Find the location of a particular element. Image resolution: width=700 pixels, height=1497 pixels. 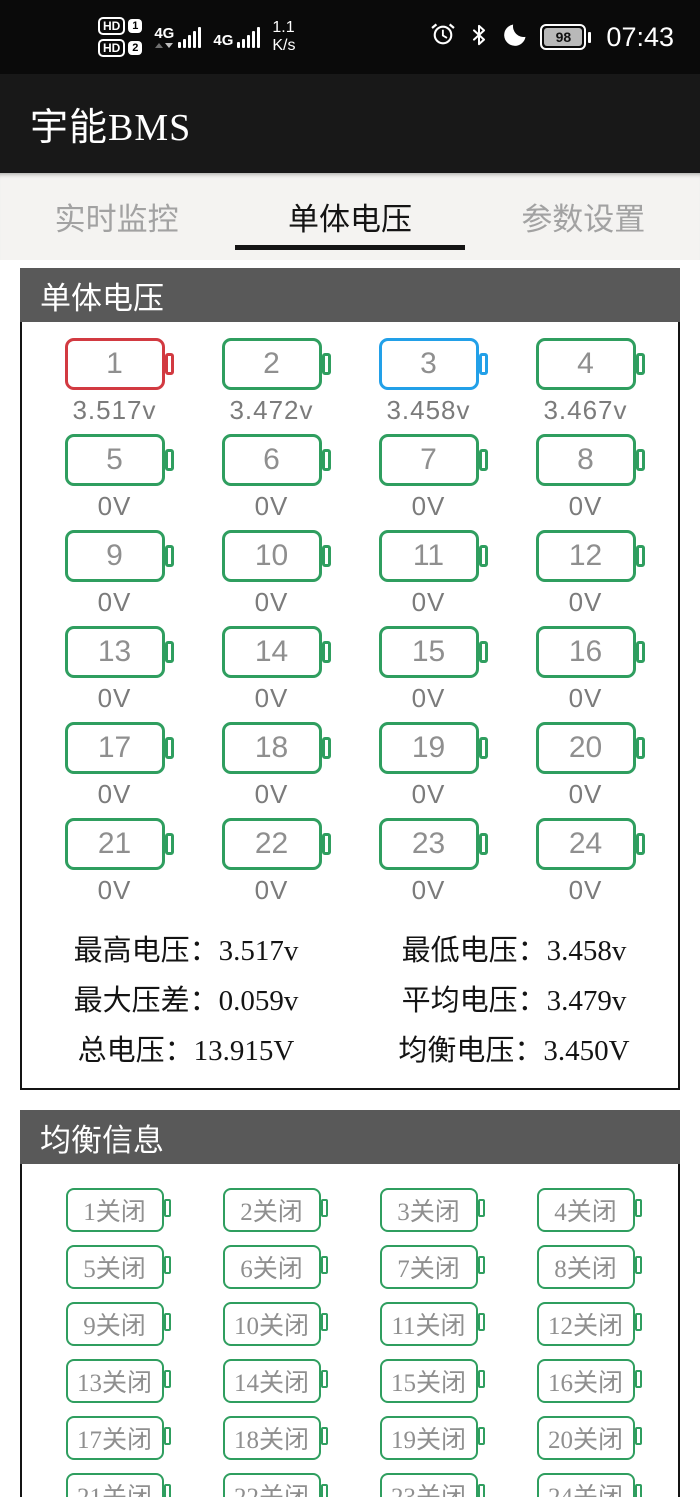

balance-cell-toggle: 11关闭 is located at coordinates (432, 1324).